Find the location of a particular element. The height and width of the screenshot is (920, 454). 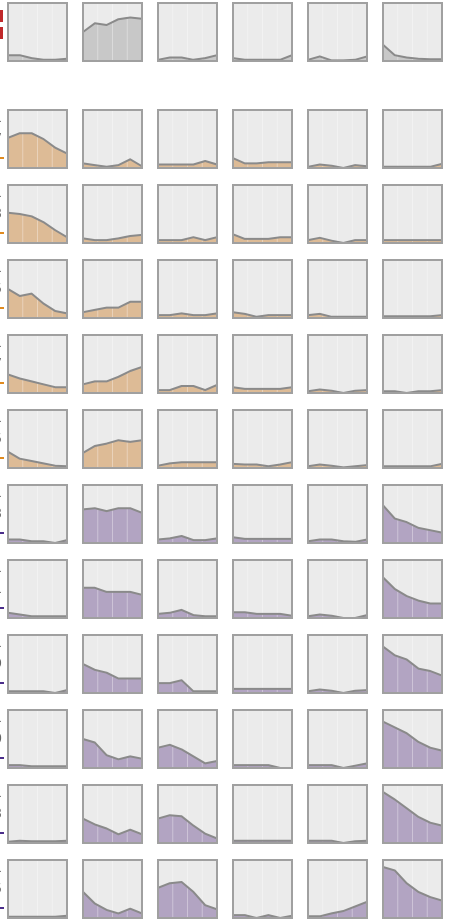

row-label: 3 is located at coordinates (1, 814).